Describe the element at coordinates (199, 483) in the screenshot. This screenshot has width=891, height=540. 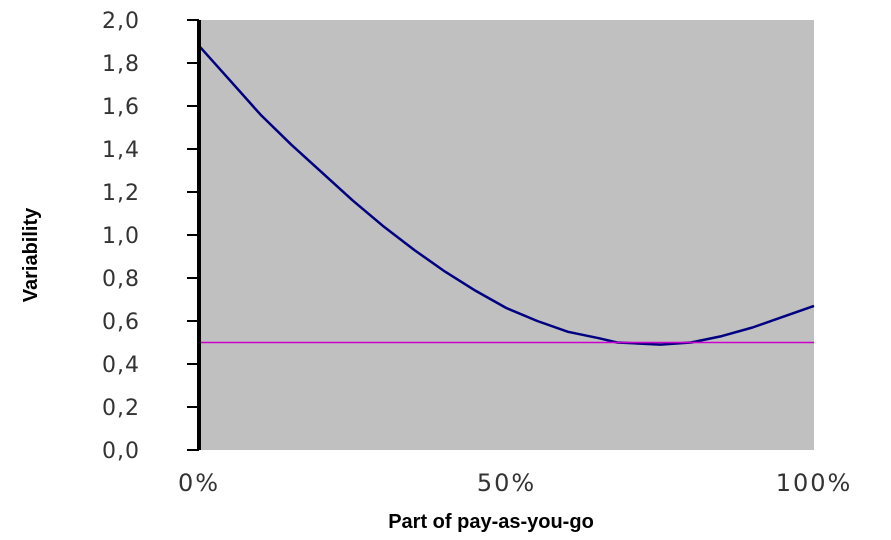
I see `x-tick-label: 0%` at that location.